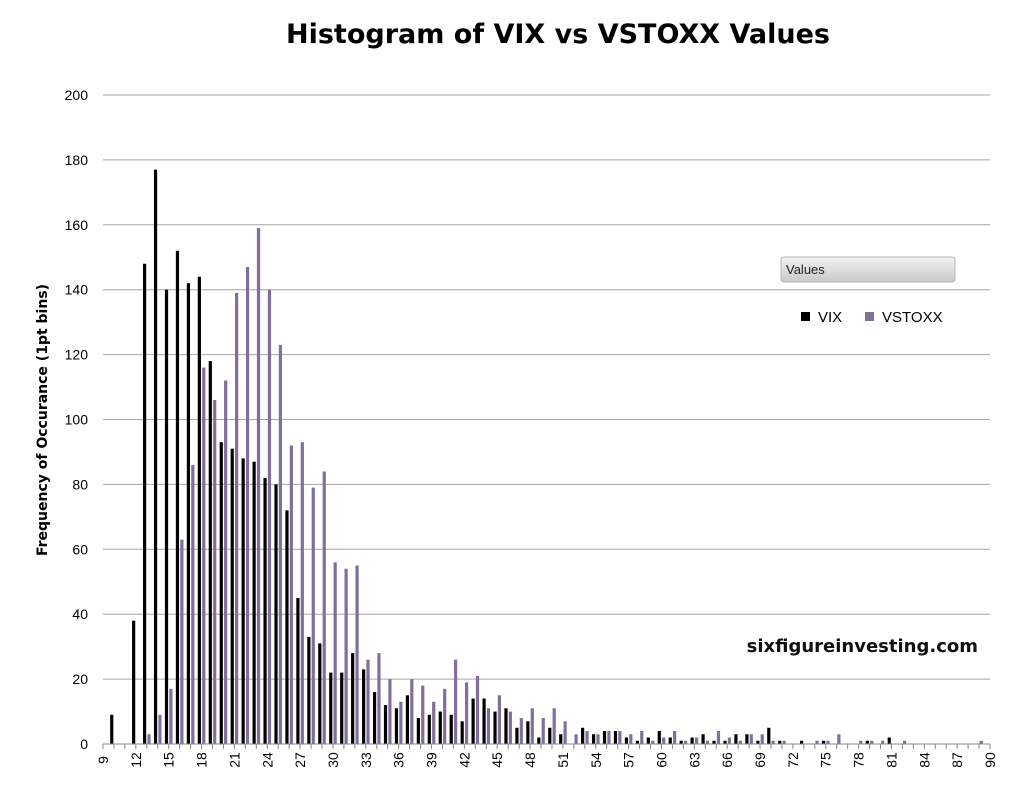 This screenshot has height=794, width=1016. Describe the element at coordinates (868, 269) in the screenshot. I see `legend-title-box` at that location.